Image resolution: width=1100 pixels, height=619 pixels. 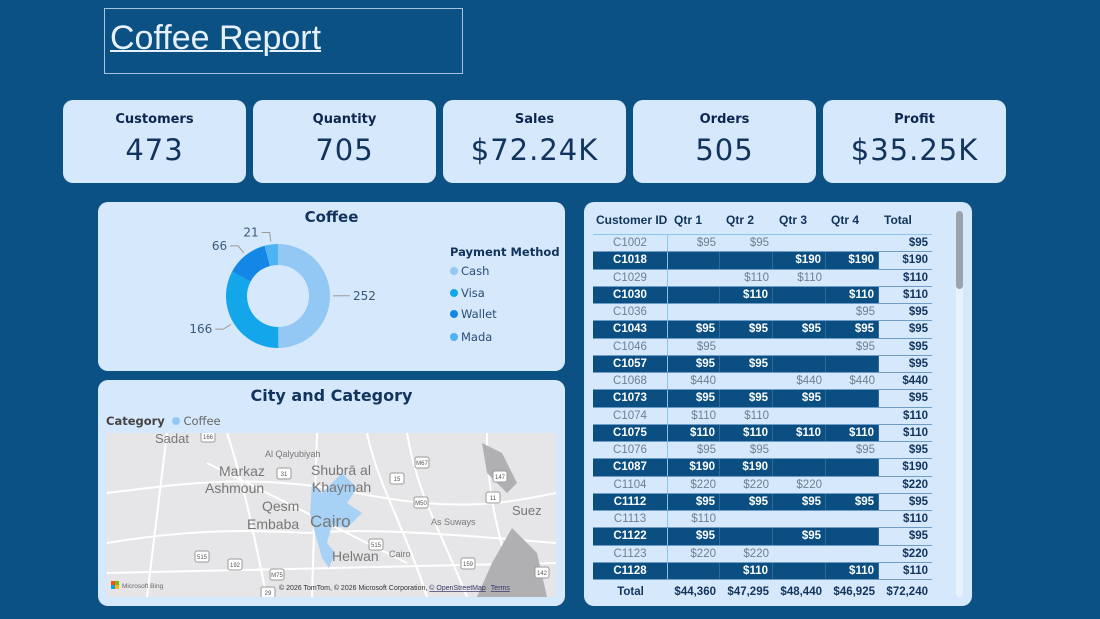 What do you see at coordinates (915, 467) in the screenshot?
I see `total-cell: $190` at bounding box center [915, 467].